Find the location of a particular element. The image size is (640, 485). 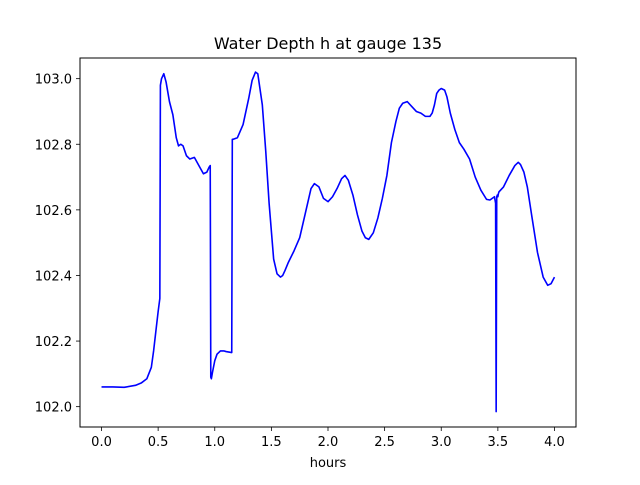

y-tick-label: 102.6 is located at coordinates (53, 211).